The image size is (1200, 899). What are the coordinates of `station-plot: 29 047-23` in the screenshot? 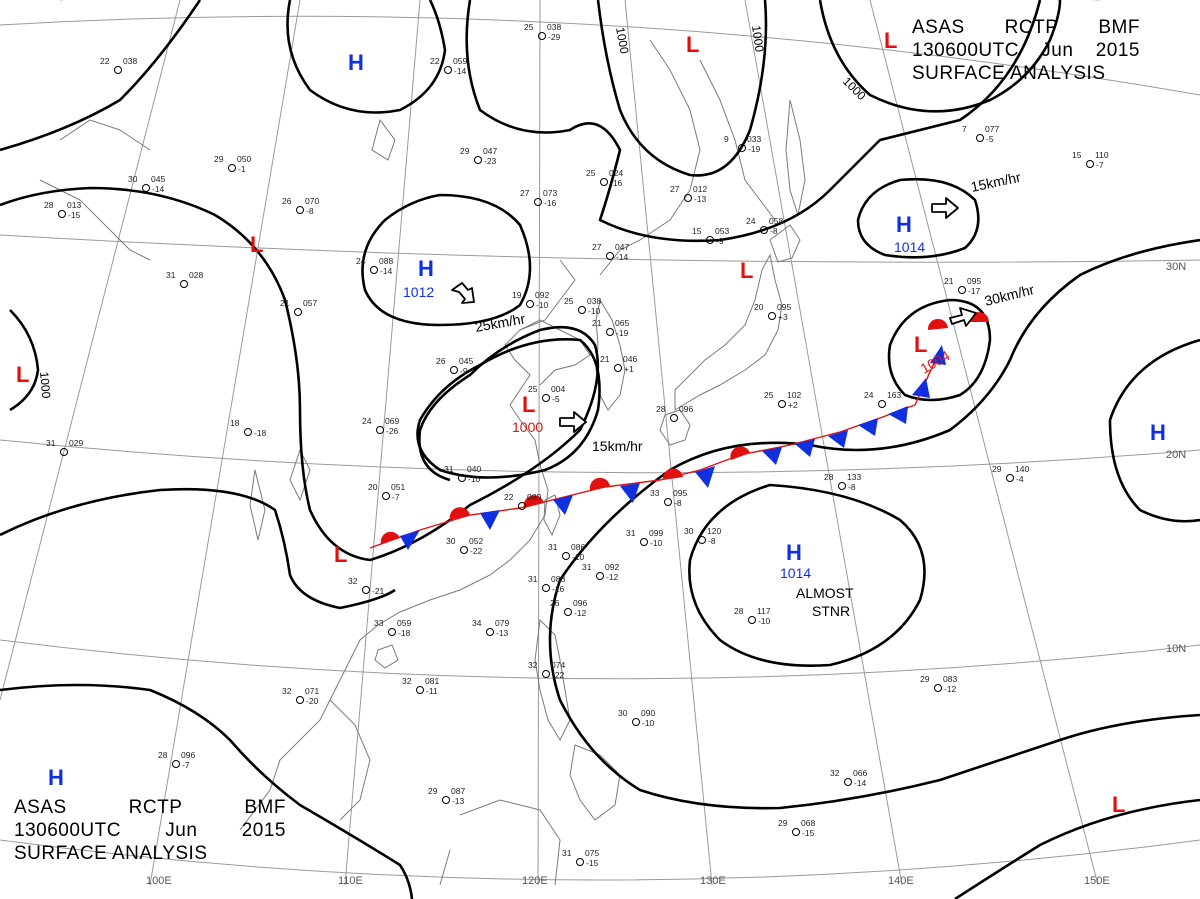 It's located at (478, 156).